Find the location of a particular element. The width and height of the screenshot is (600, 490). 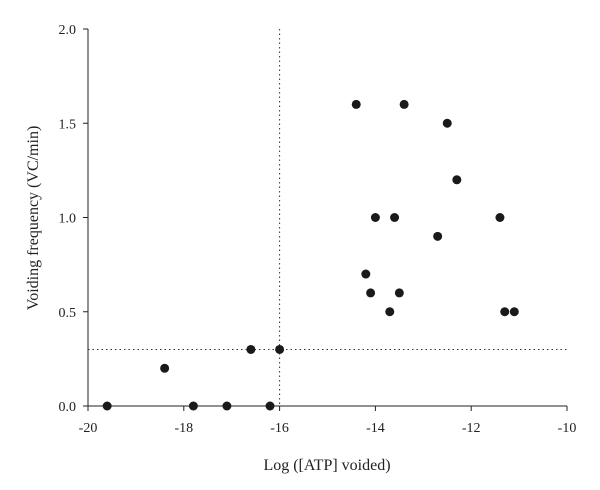

x-tick-label: -18 is located at coordinates (183, 428).